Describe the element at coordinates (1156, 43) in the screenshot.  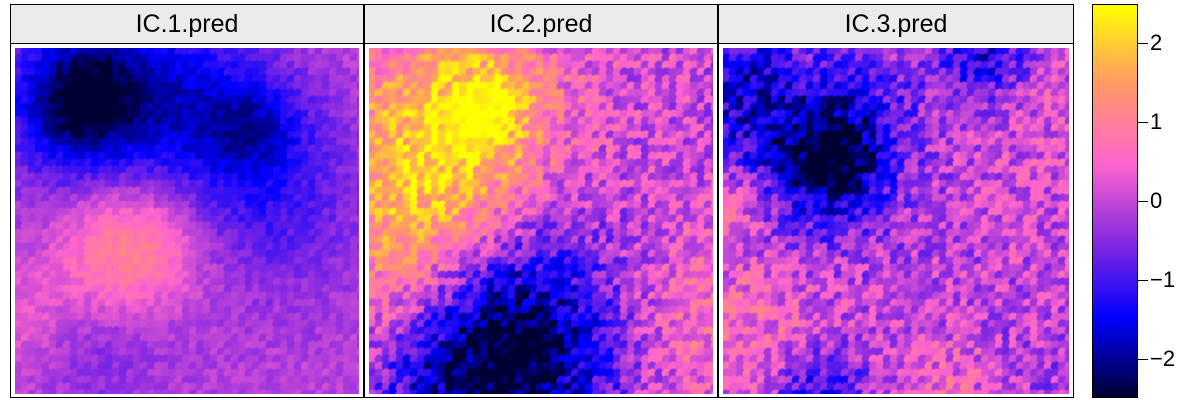
I see `colorkey-tick-label: 2` at that location.